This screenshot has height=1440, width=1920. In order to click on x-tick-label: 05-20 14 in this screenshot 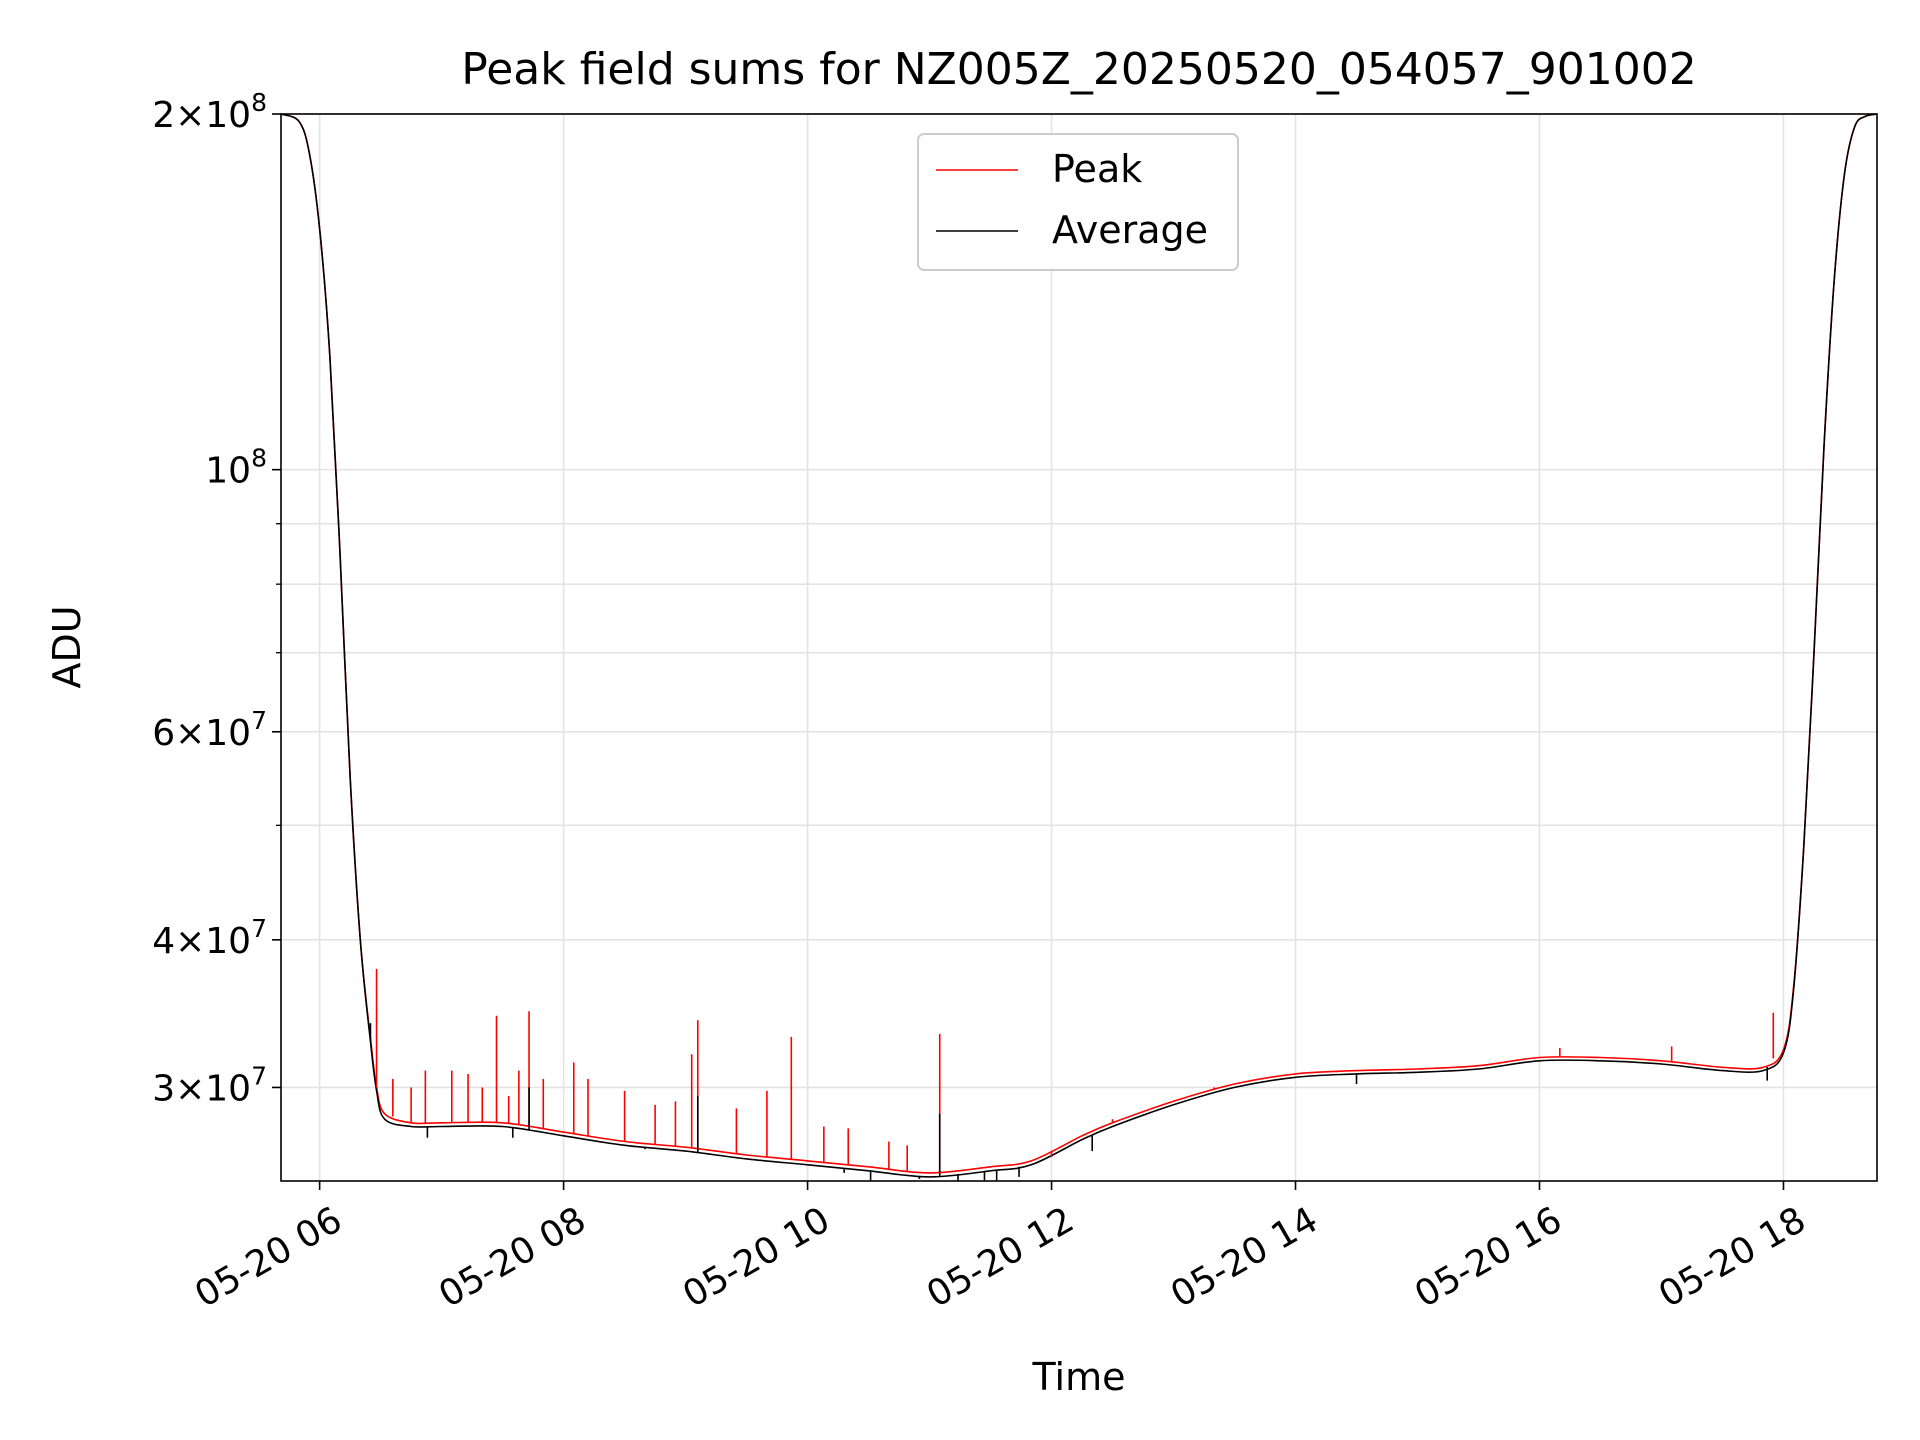, I will do `click(1244, 1257)`.